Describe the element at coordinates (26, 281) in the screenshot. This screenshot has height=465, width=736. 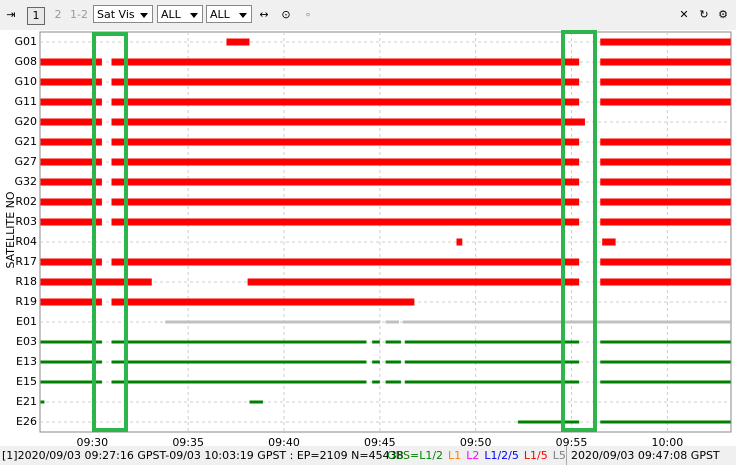
I see `satellite-label: R18` at that location.